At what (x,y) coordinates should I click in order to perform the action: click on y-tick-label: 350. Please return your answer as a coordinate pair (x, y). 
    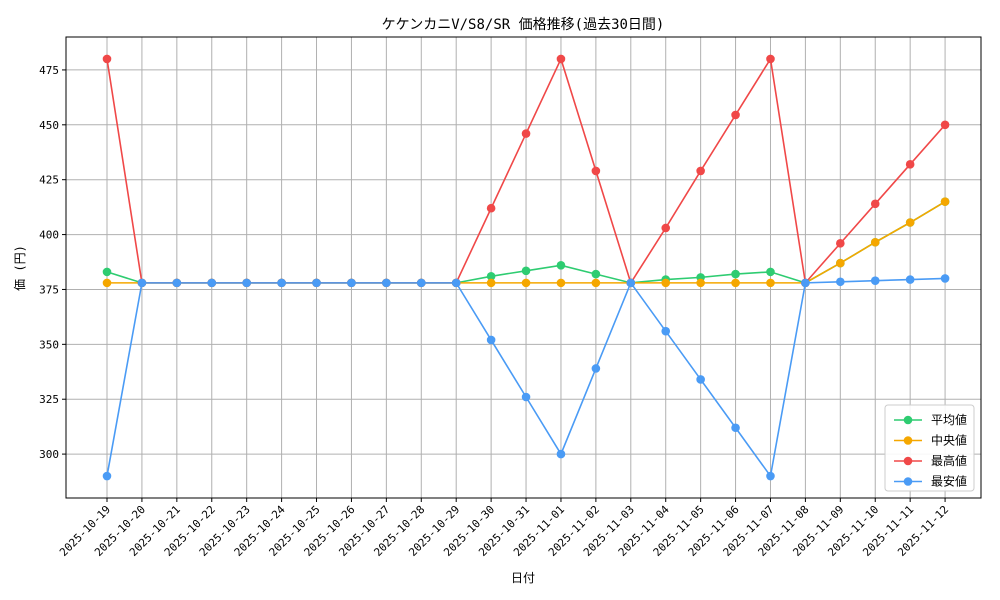
    Looking at the image, I should click on (49, 344).